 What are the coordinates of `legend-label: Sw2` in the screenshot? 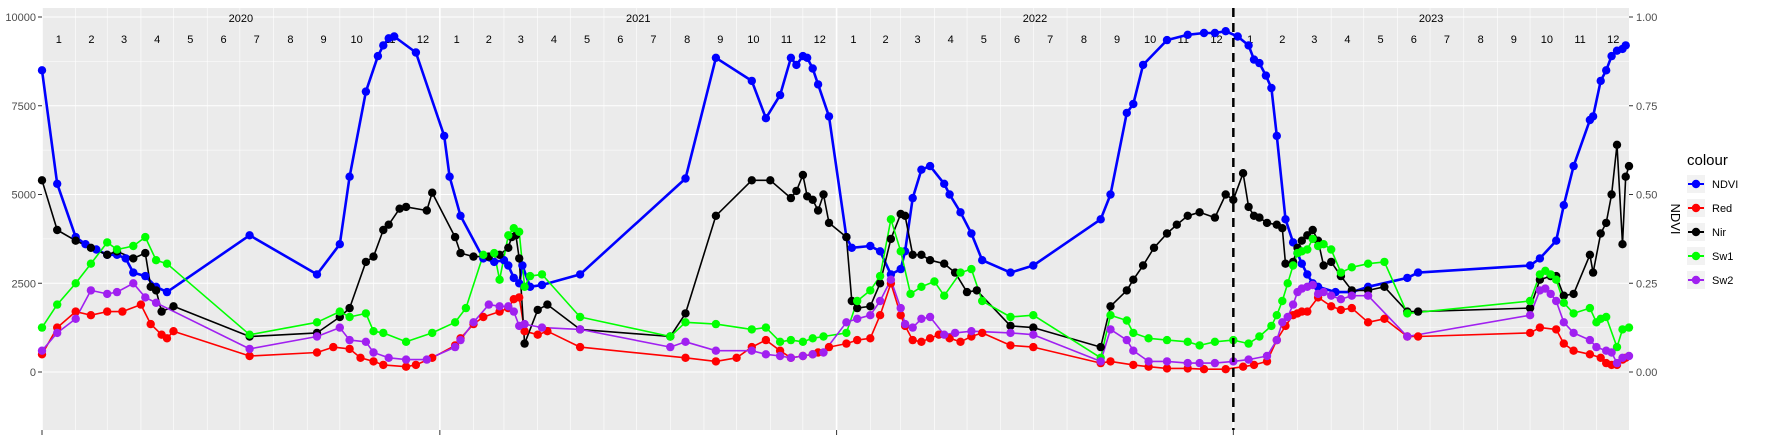 It's located at (1722, 281).